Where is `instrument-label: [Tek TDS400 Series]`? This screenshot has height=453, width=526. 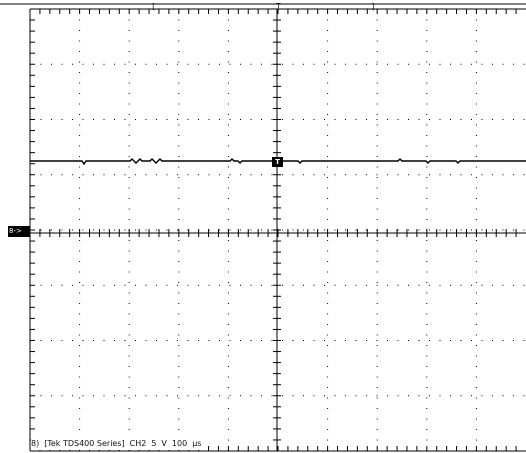 instrument-label: [Tek TDS400 Series] is located at coordinates (84, 443).